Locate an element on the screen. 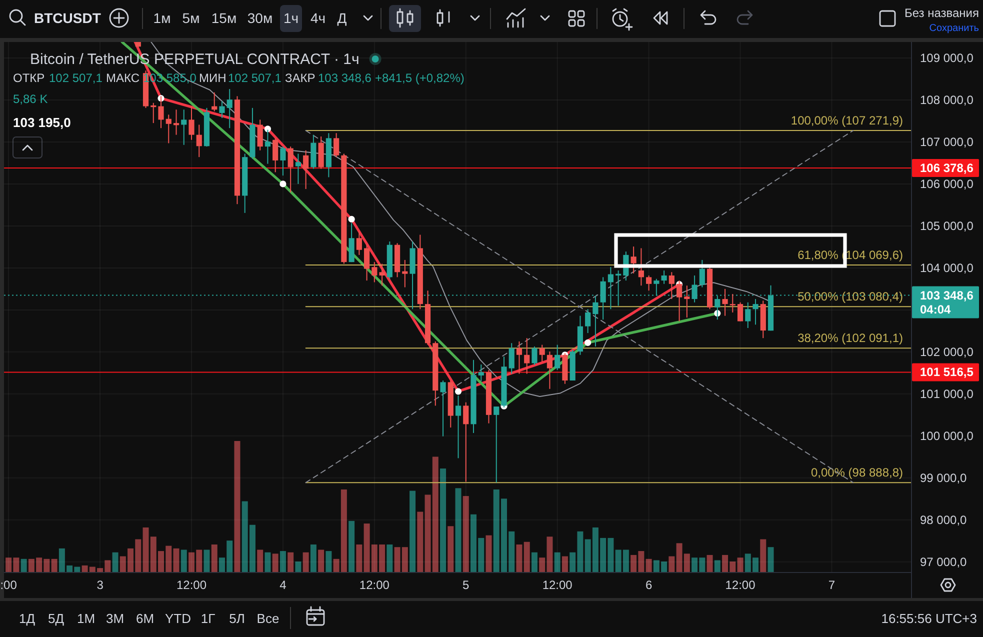  y-tick-label: 100 000,0 is located at coordinates (947, 435).